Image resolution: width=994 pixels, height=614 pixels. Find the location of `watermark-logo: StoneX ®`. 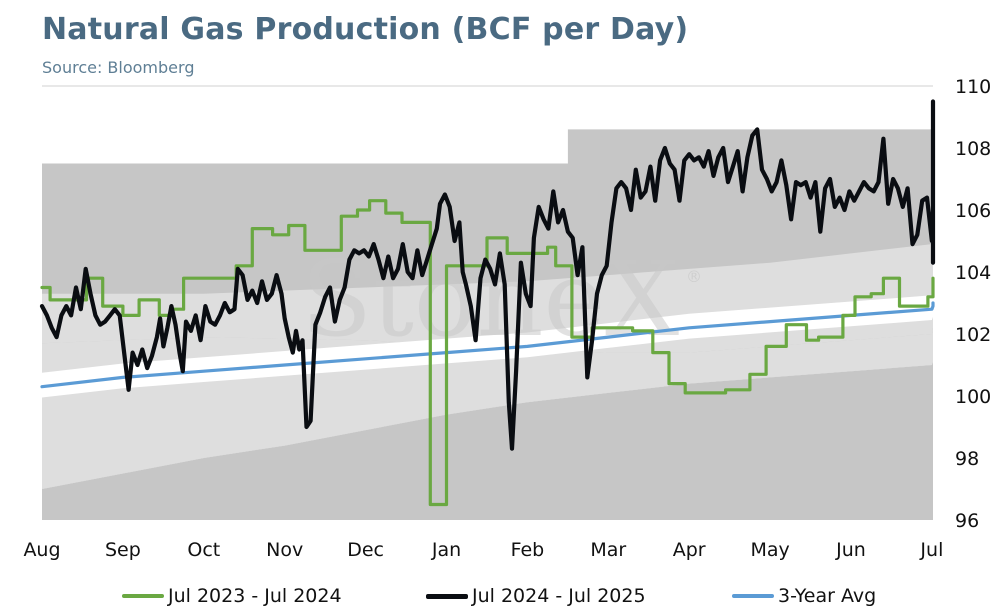

watermark-logo: StoneX ® is located at coordinates (501, 299).